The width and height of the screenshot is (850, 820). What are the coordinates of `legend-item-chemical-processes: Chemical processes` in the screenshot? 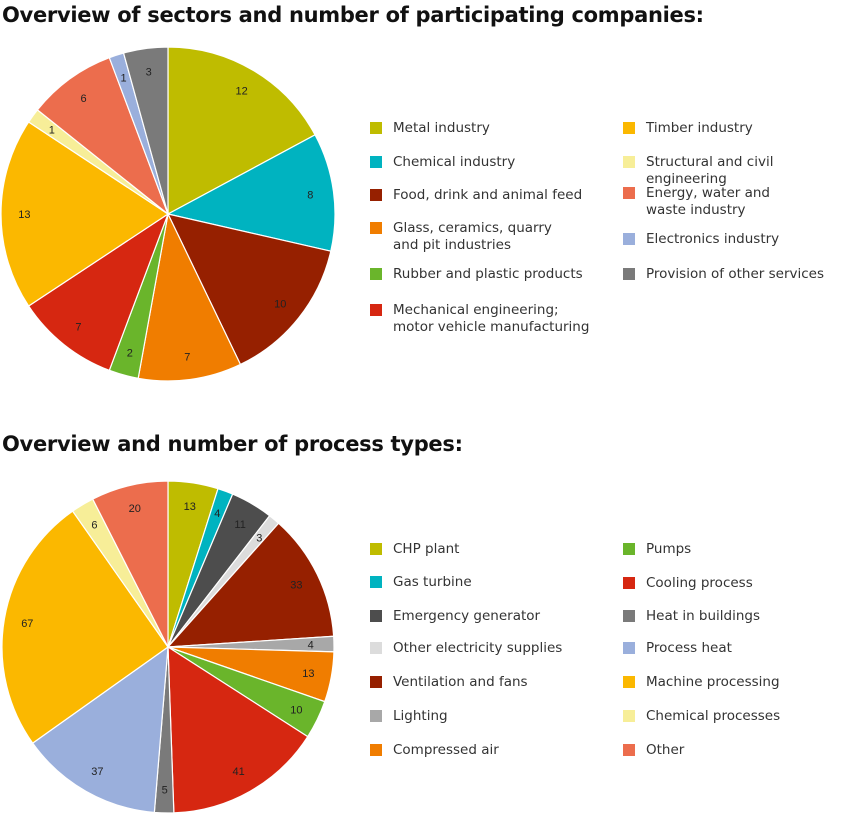 It's located at (701, 716).